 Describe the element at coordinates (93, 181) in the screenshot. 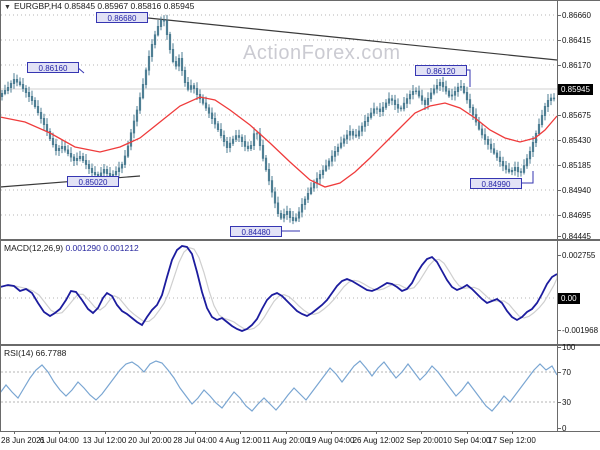

I see `price-annotation: 0.85020` at that location.